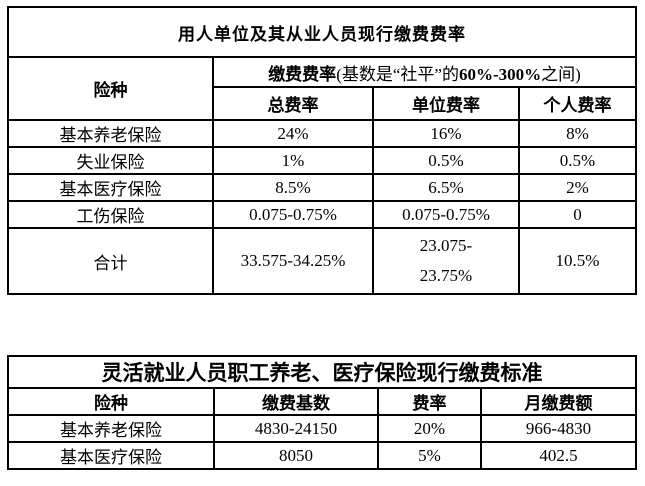 This screenshot has height=486, width=645. I want to click on insurance-name: 失业保险, so click(110, 160).